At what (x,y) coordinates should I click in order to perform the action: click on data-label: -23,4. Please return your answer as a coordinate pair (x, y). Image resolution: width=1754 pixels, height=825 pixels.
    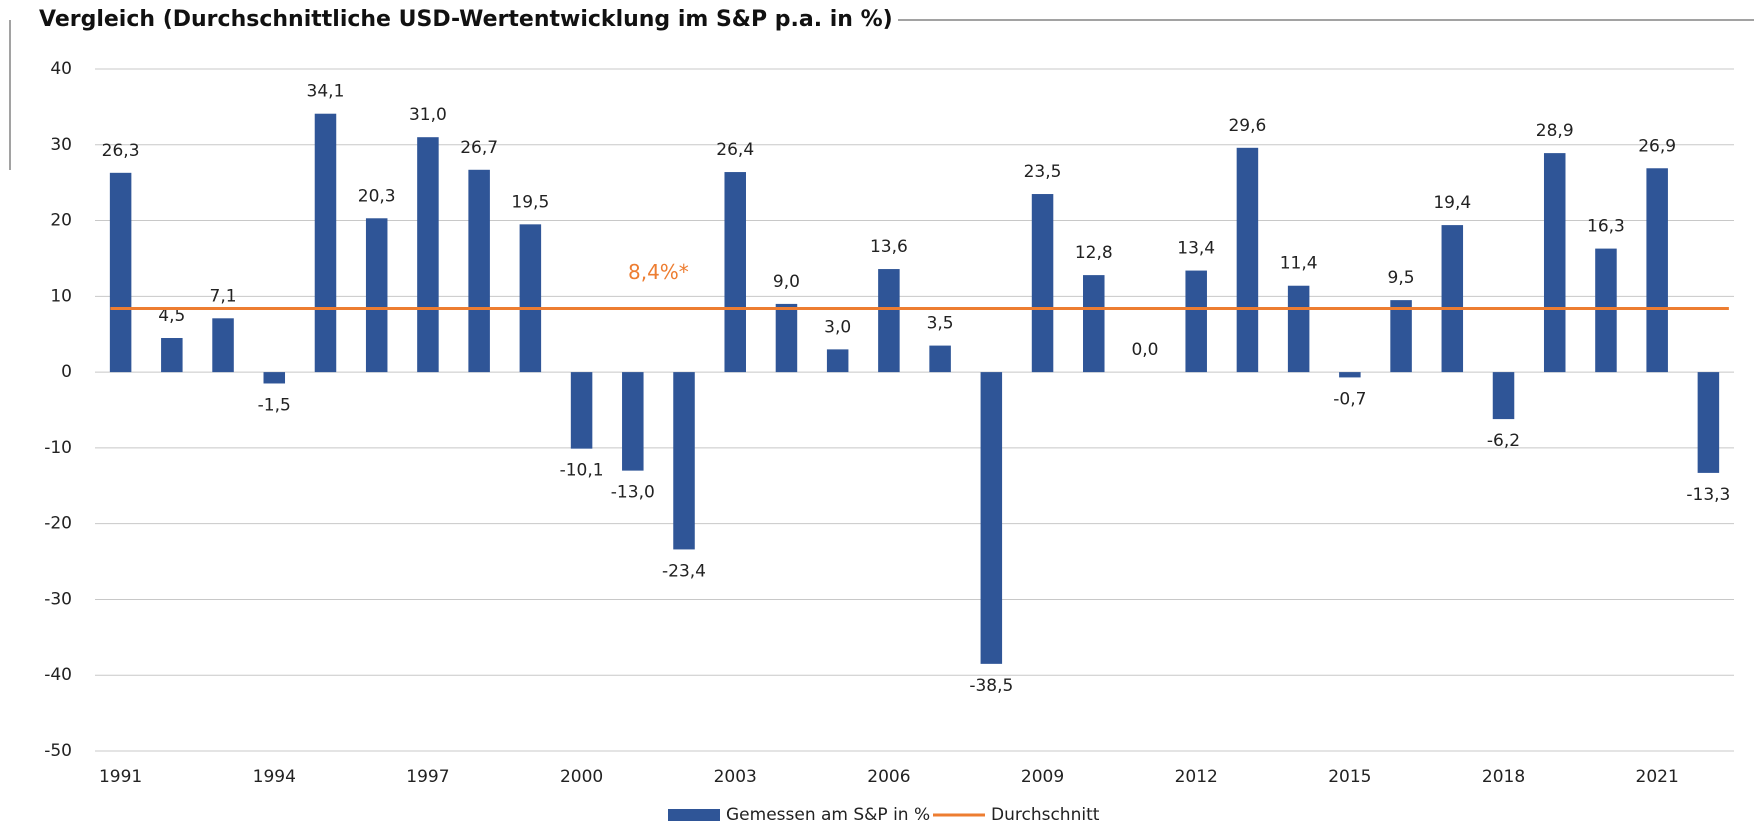
    Looking at the image, I should click on (684, 571).